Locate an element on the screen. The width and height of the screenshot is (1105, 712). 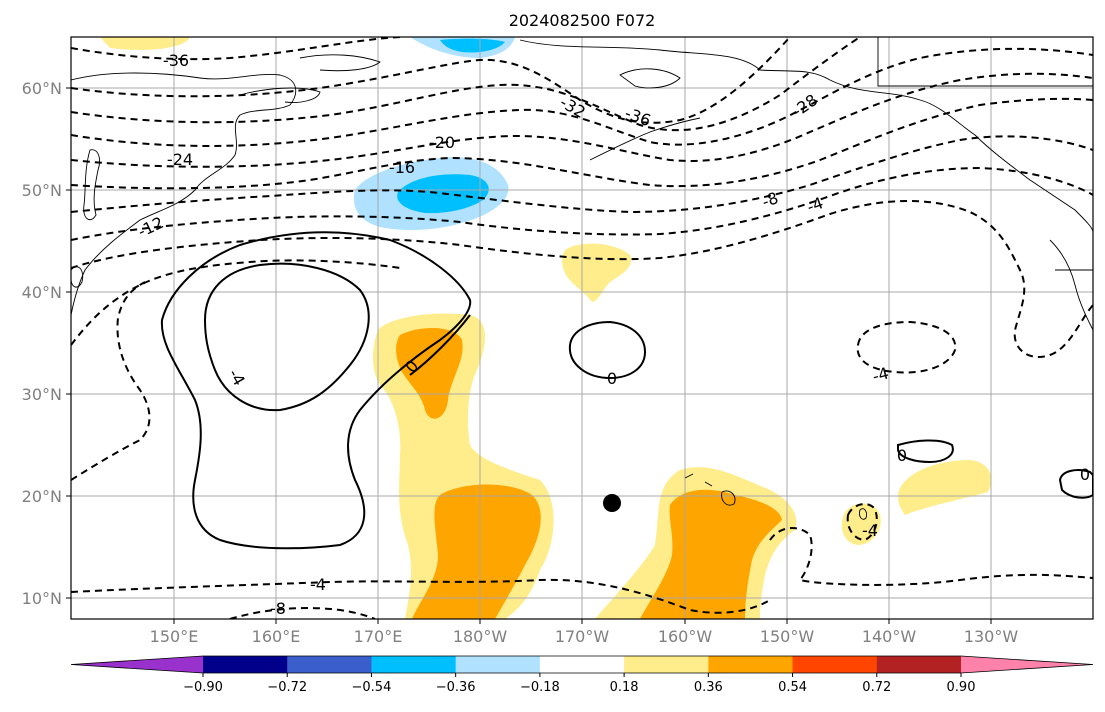
colorbar-tick-label: −0.54 is located at coordinates (372, 687).